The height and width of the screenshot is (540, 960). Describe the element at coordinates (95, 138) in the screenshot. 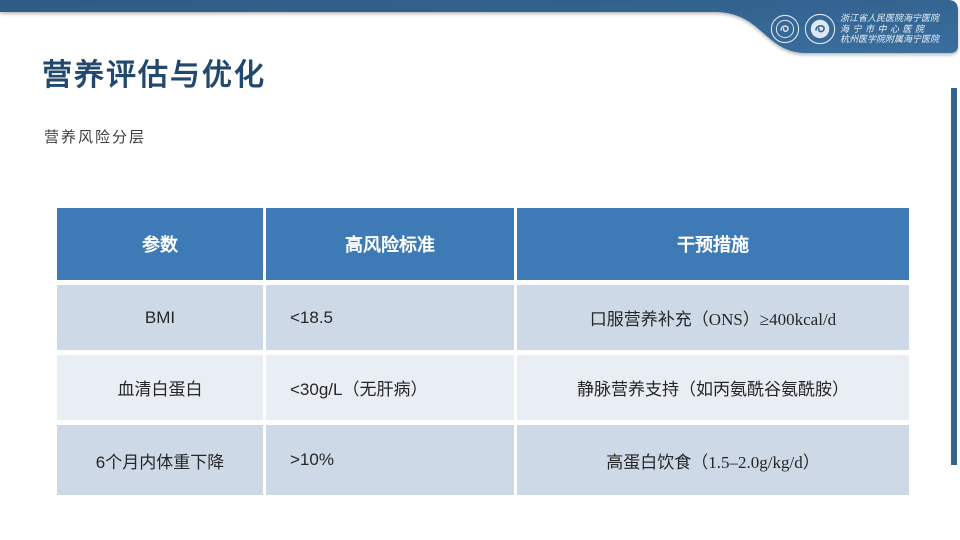

I see `section-subtitle: 营养风险分层` at that location.